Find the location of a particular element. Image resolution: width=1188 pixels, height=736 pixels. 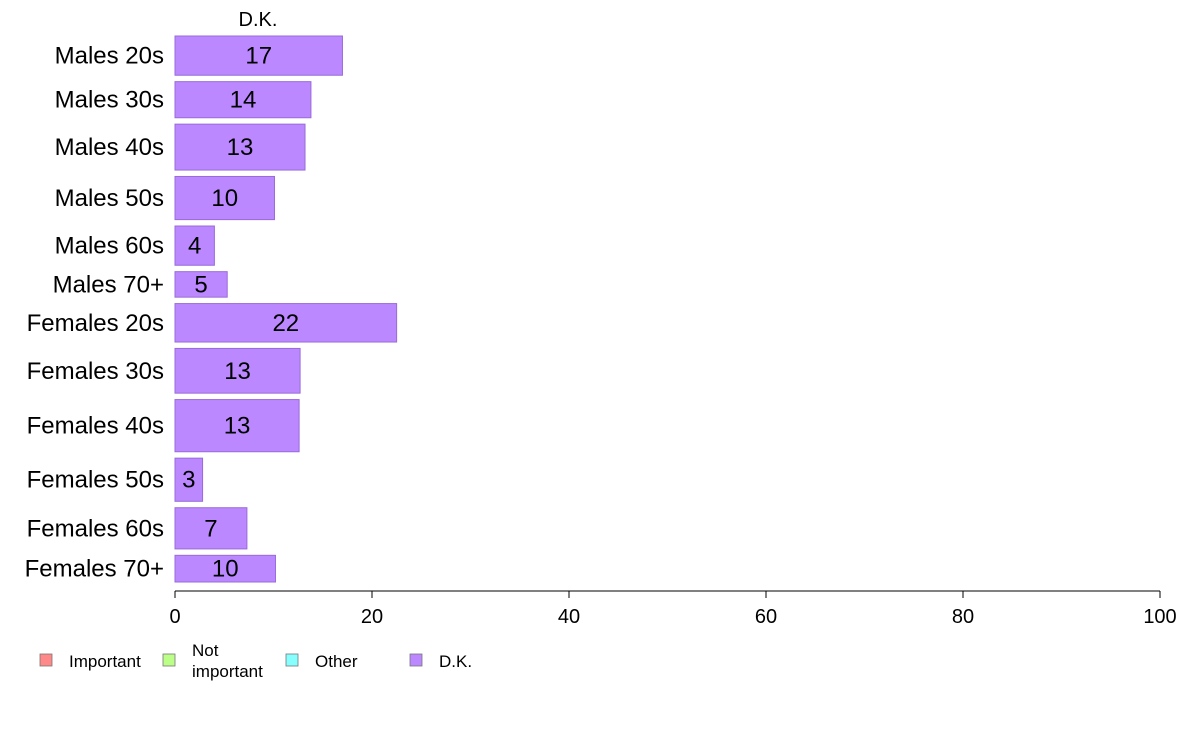

bars-group: 17 14 13 10 4 5 22 13 13 37 10 is located at coordinates (286, 309).